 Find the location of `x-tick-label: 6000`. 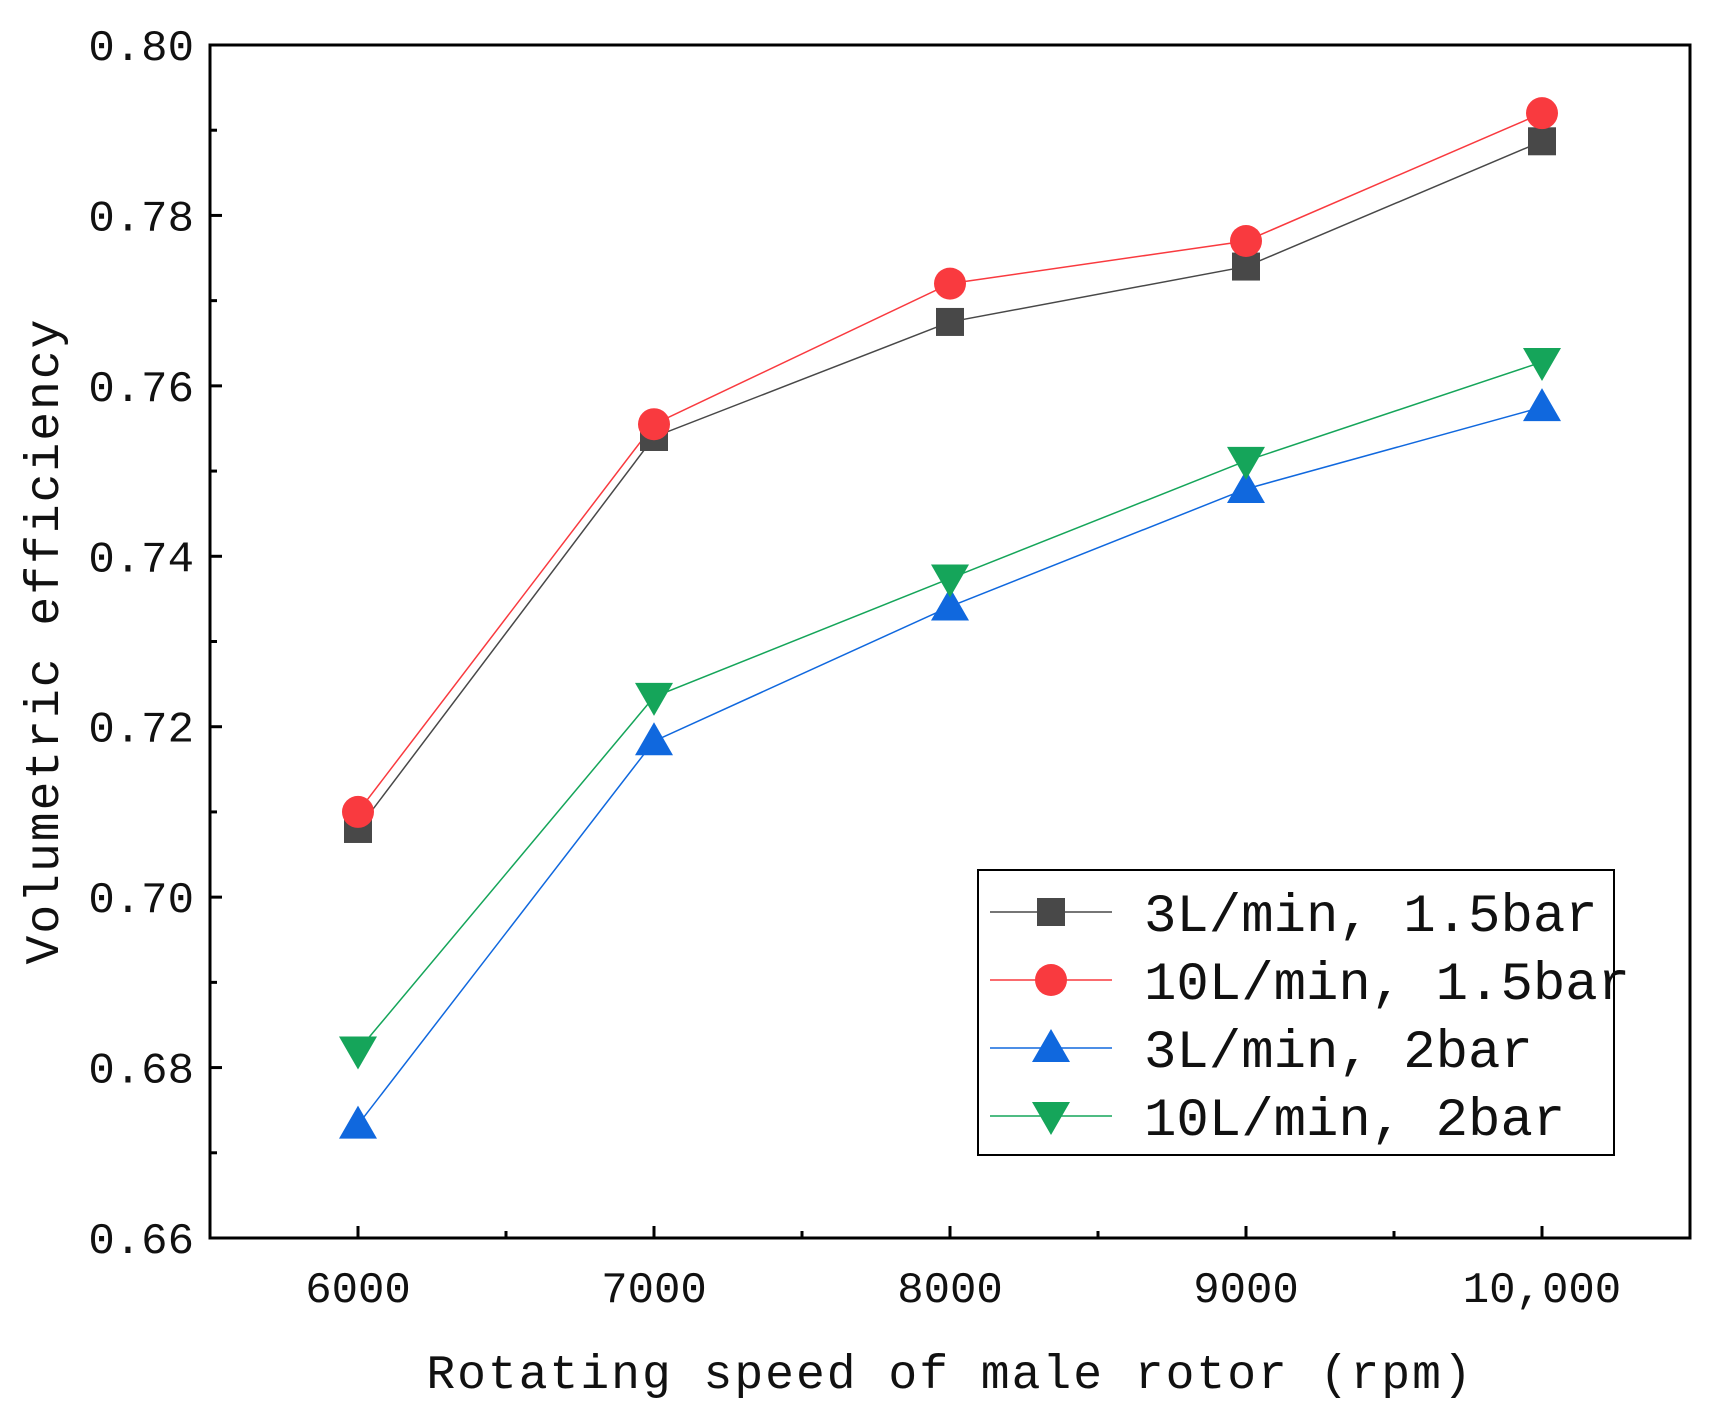

x-tick-label: 6000 is located at coordinates (358, 1291).